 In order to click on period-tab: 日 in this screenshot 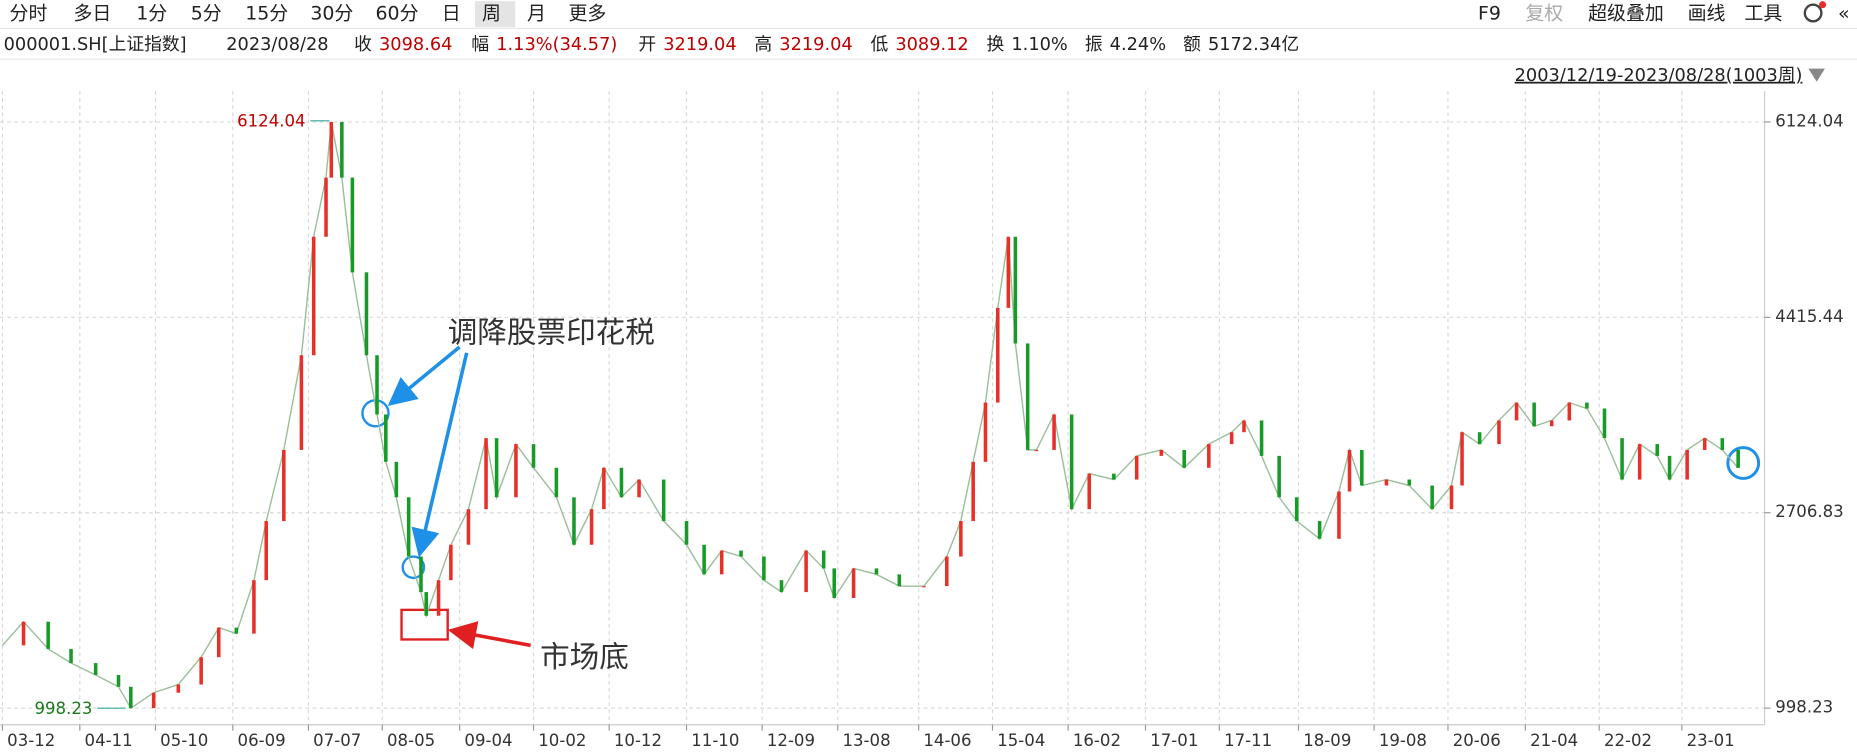, I will do `click(451, 14)`.